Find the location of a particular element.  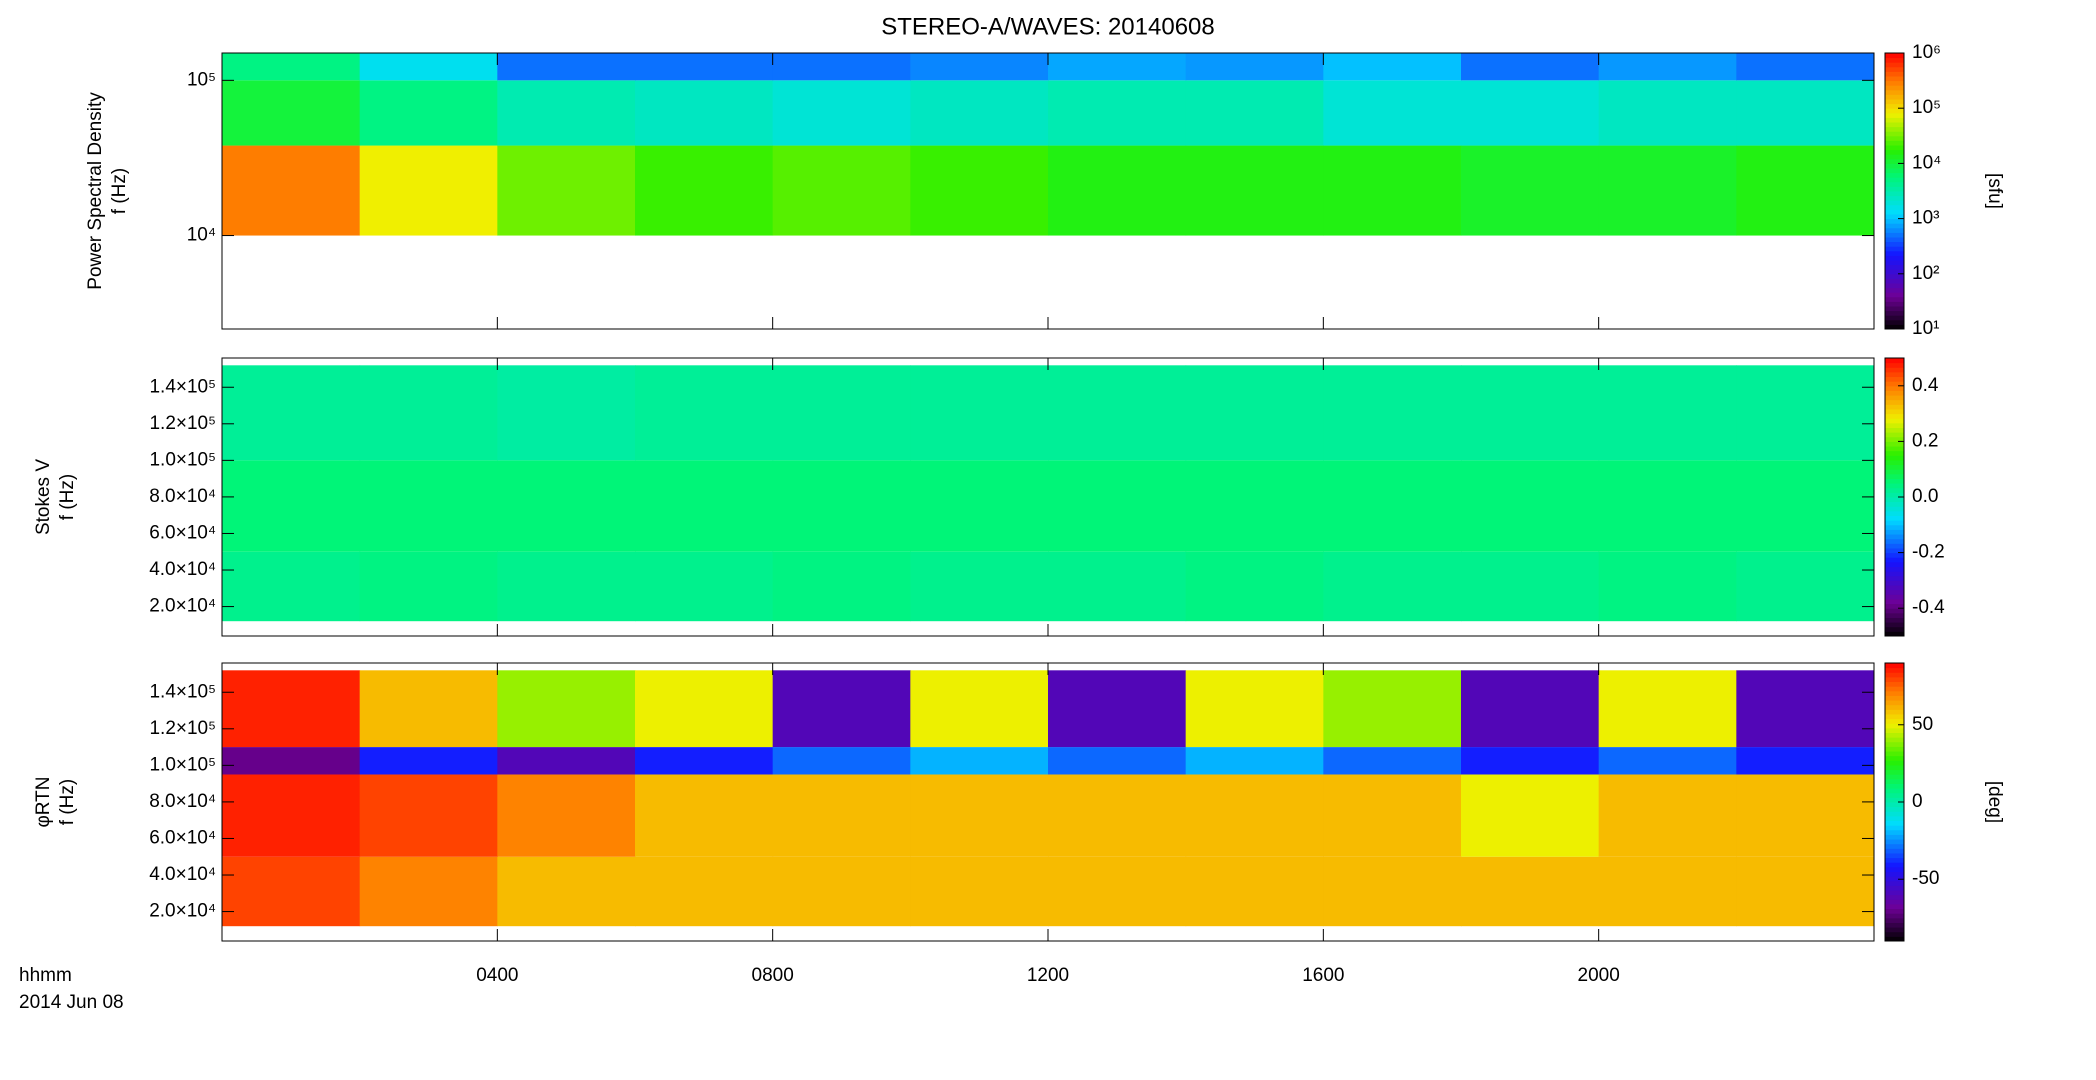

y-tick-label: 4.0×10⁴ is located at coordinates (182, 569).